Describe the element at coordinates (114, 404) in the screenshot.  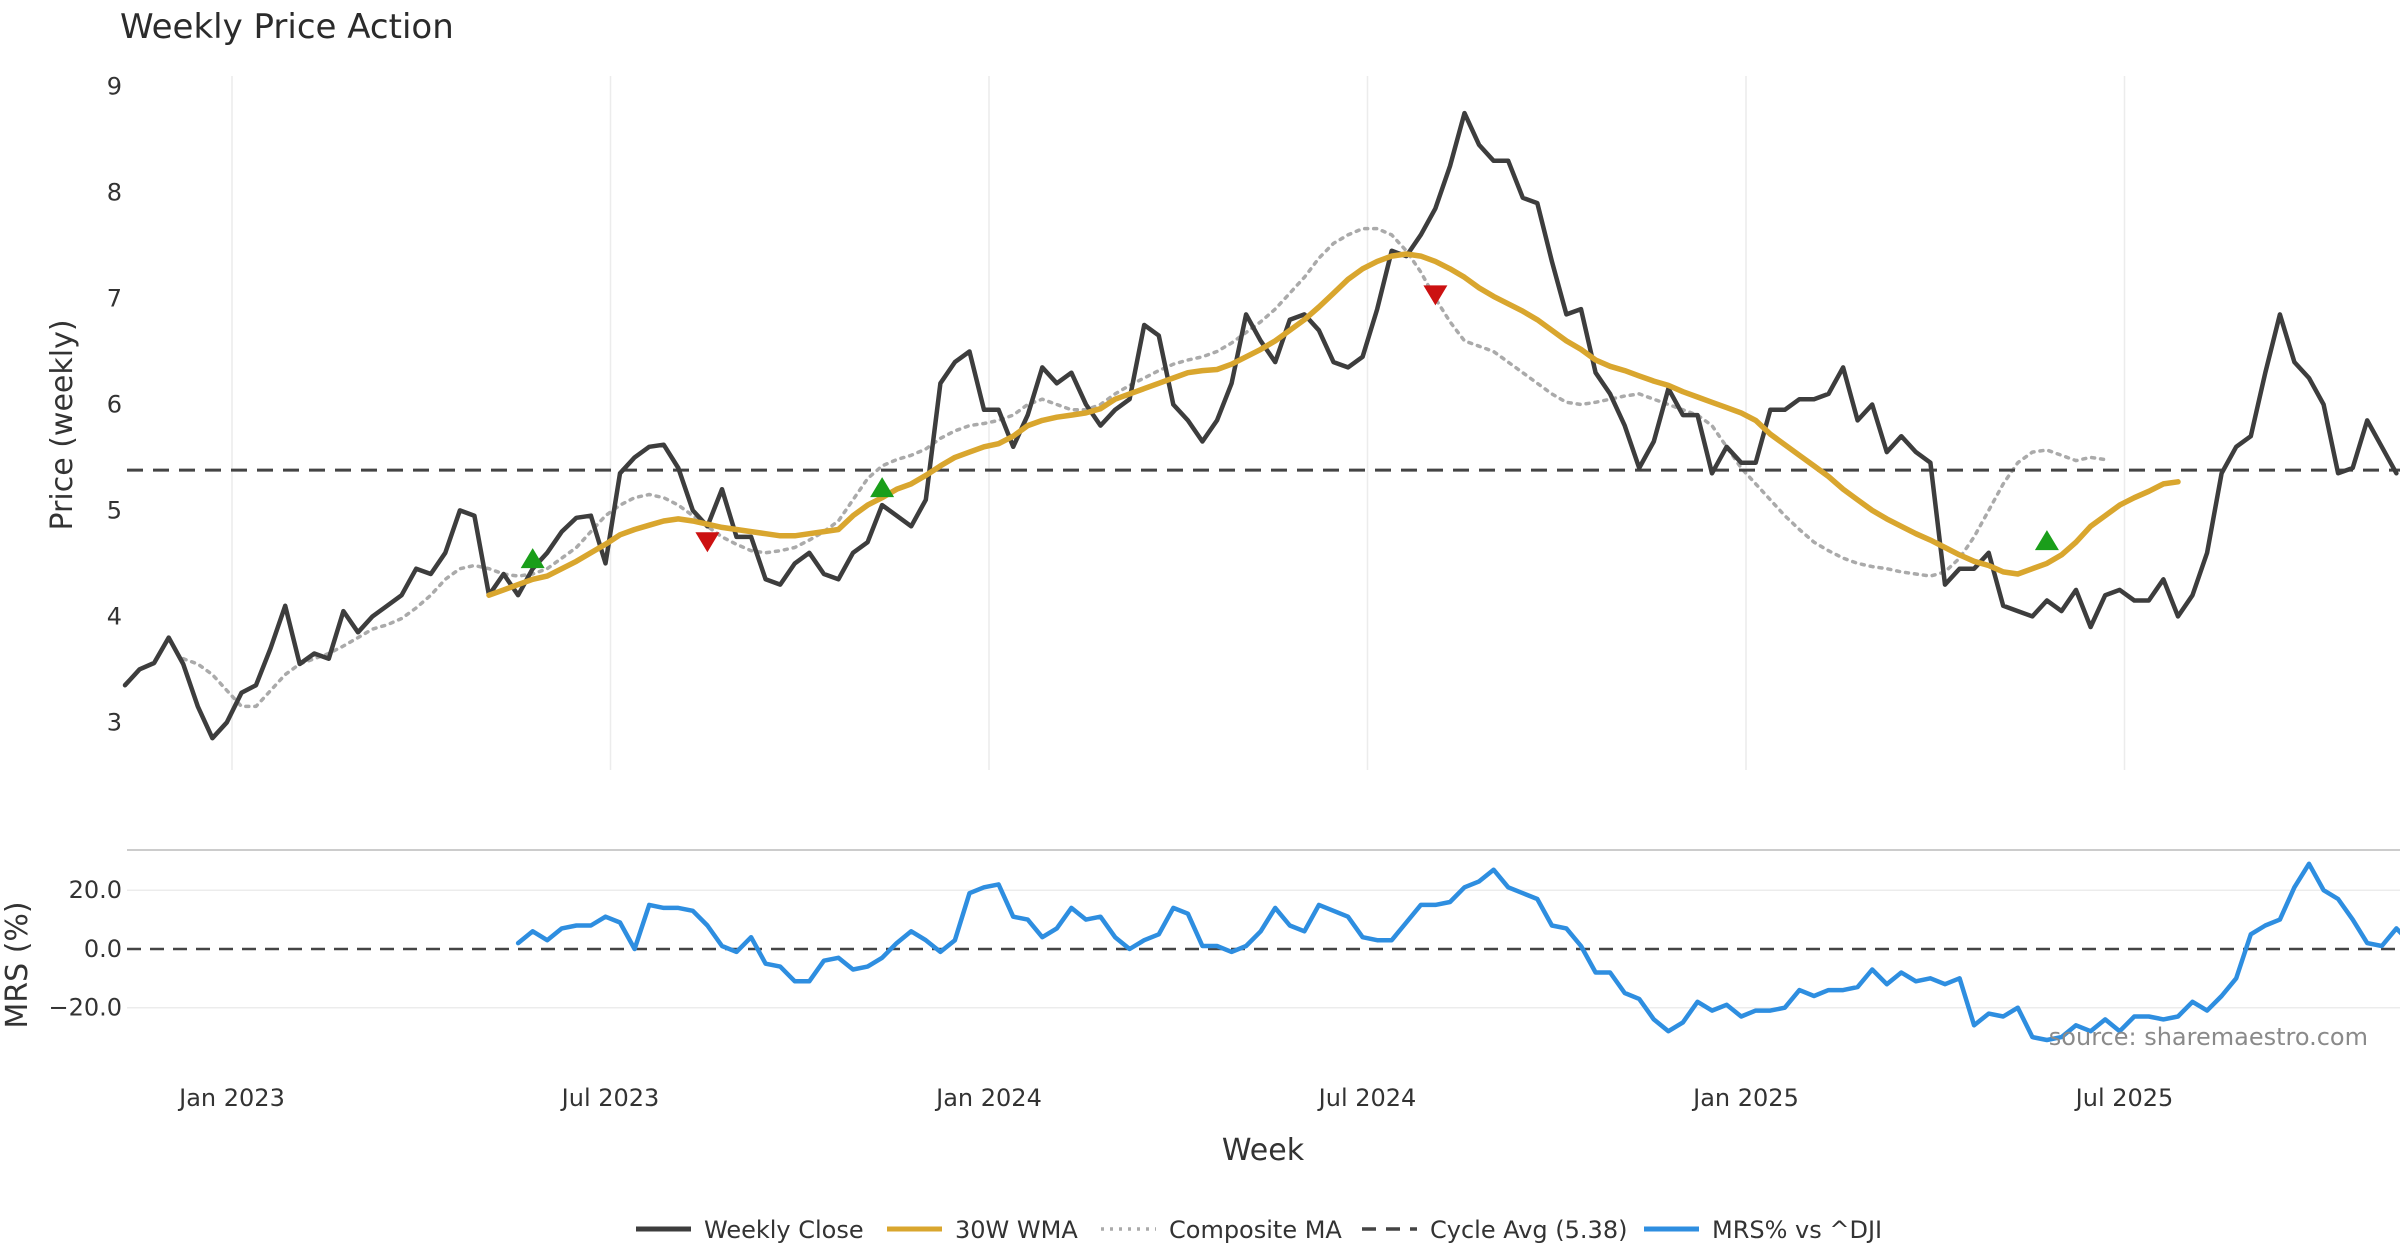
I see `price-y-tick-label: 6` at that location.